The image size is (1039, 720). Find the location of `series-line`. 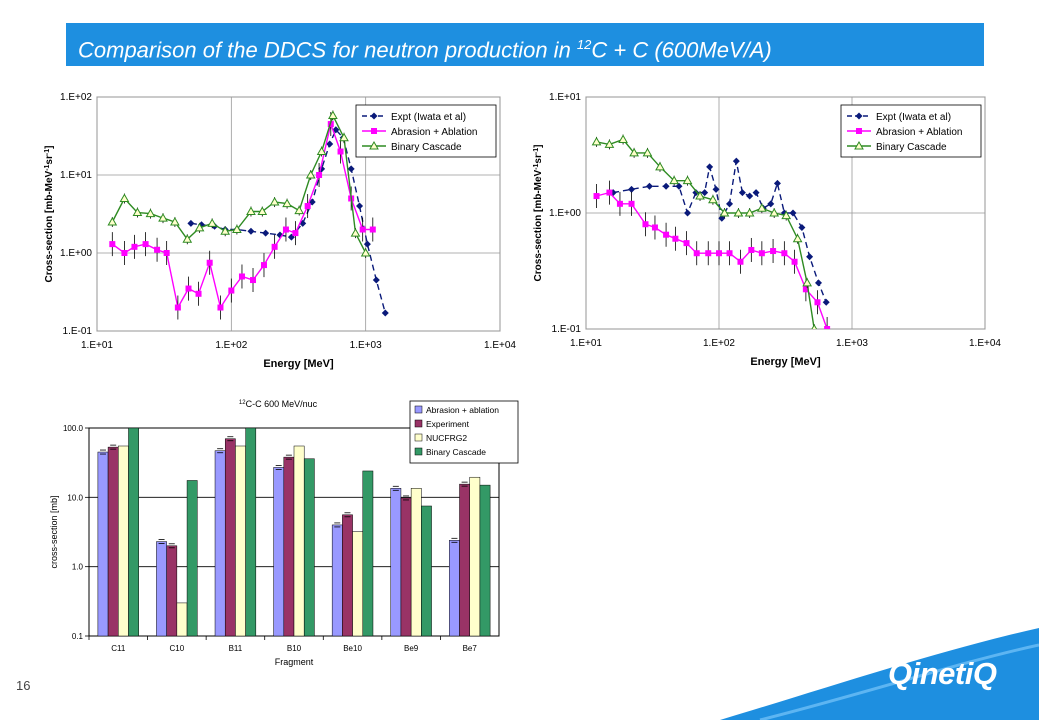

series-line is located at coordinates (712, 260).